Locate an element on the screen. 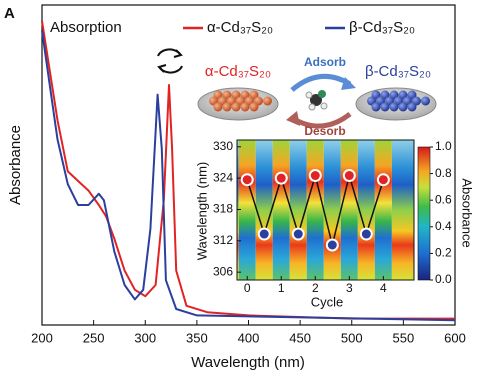 This screenshot has height=380, width=480. colorbar-tick-label: 1.0 is located at coordinates (443, 146).